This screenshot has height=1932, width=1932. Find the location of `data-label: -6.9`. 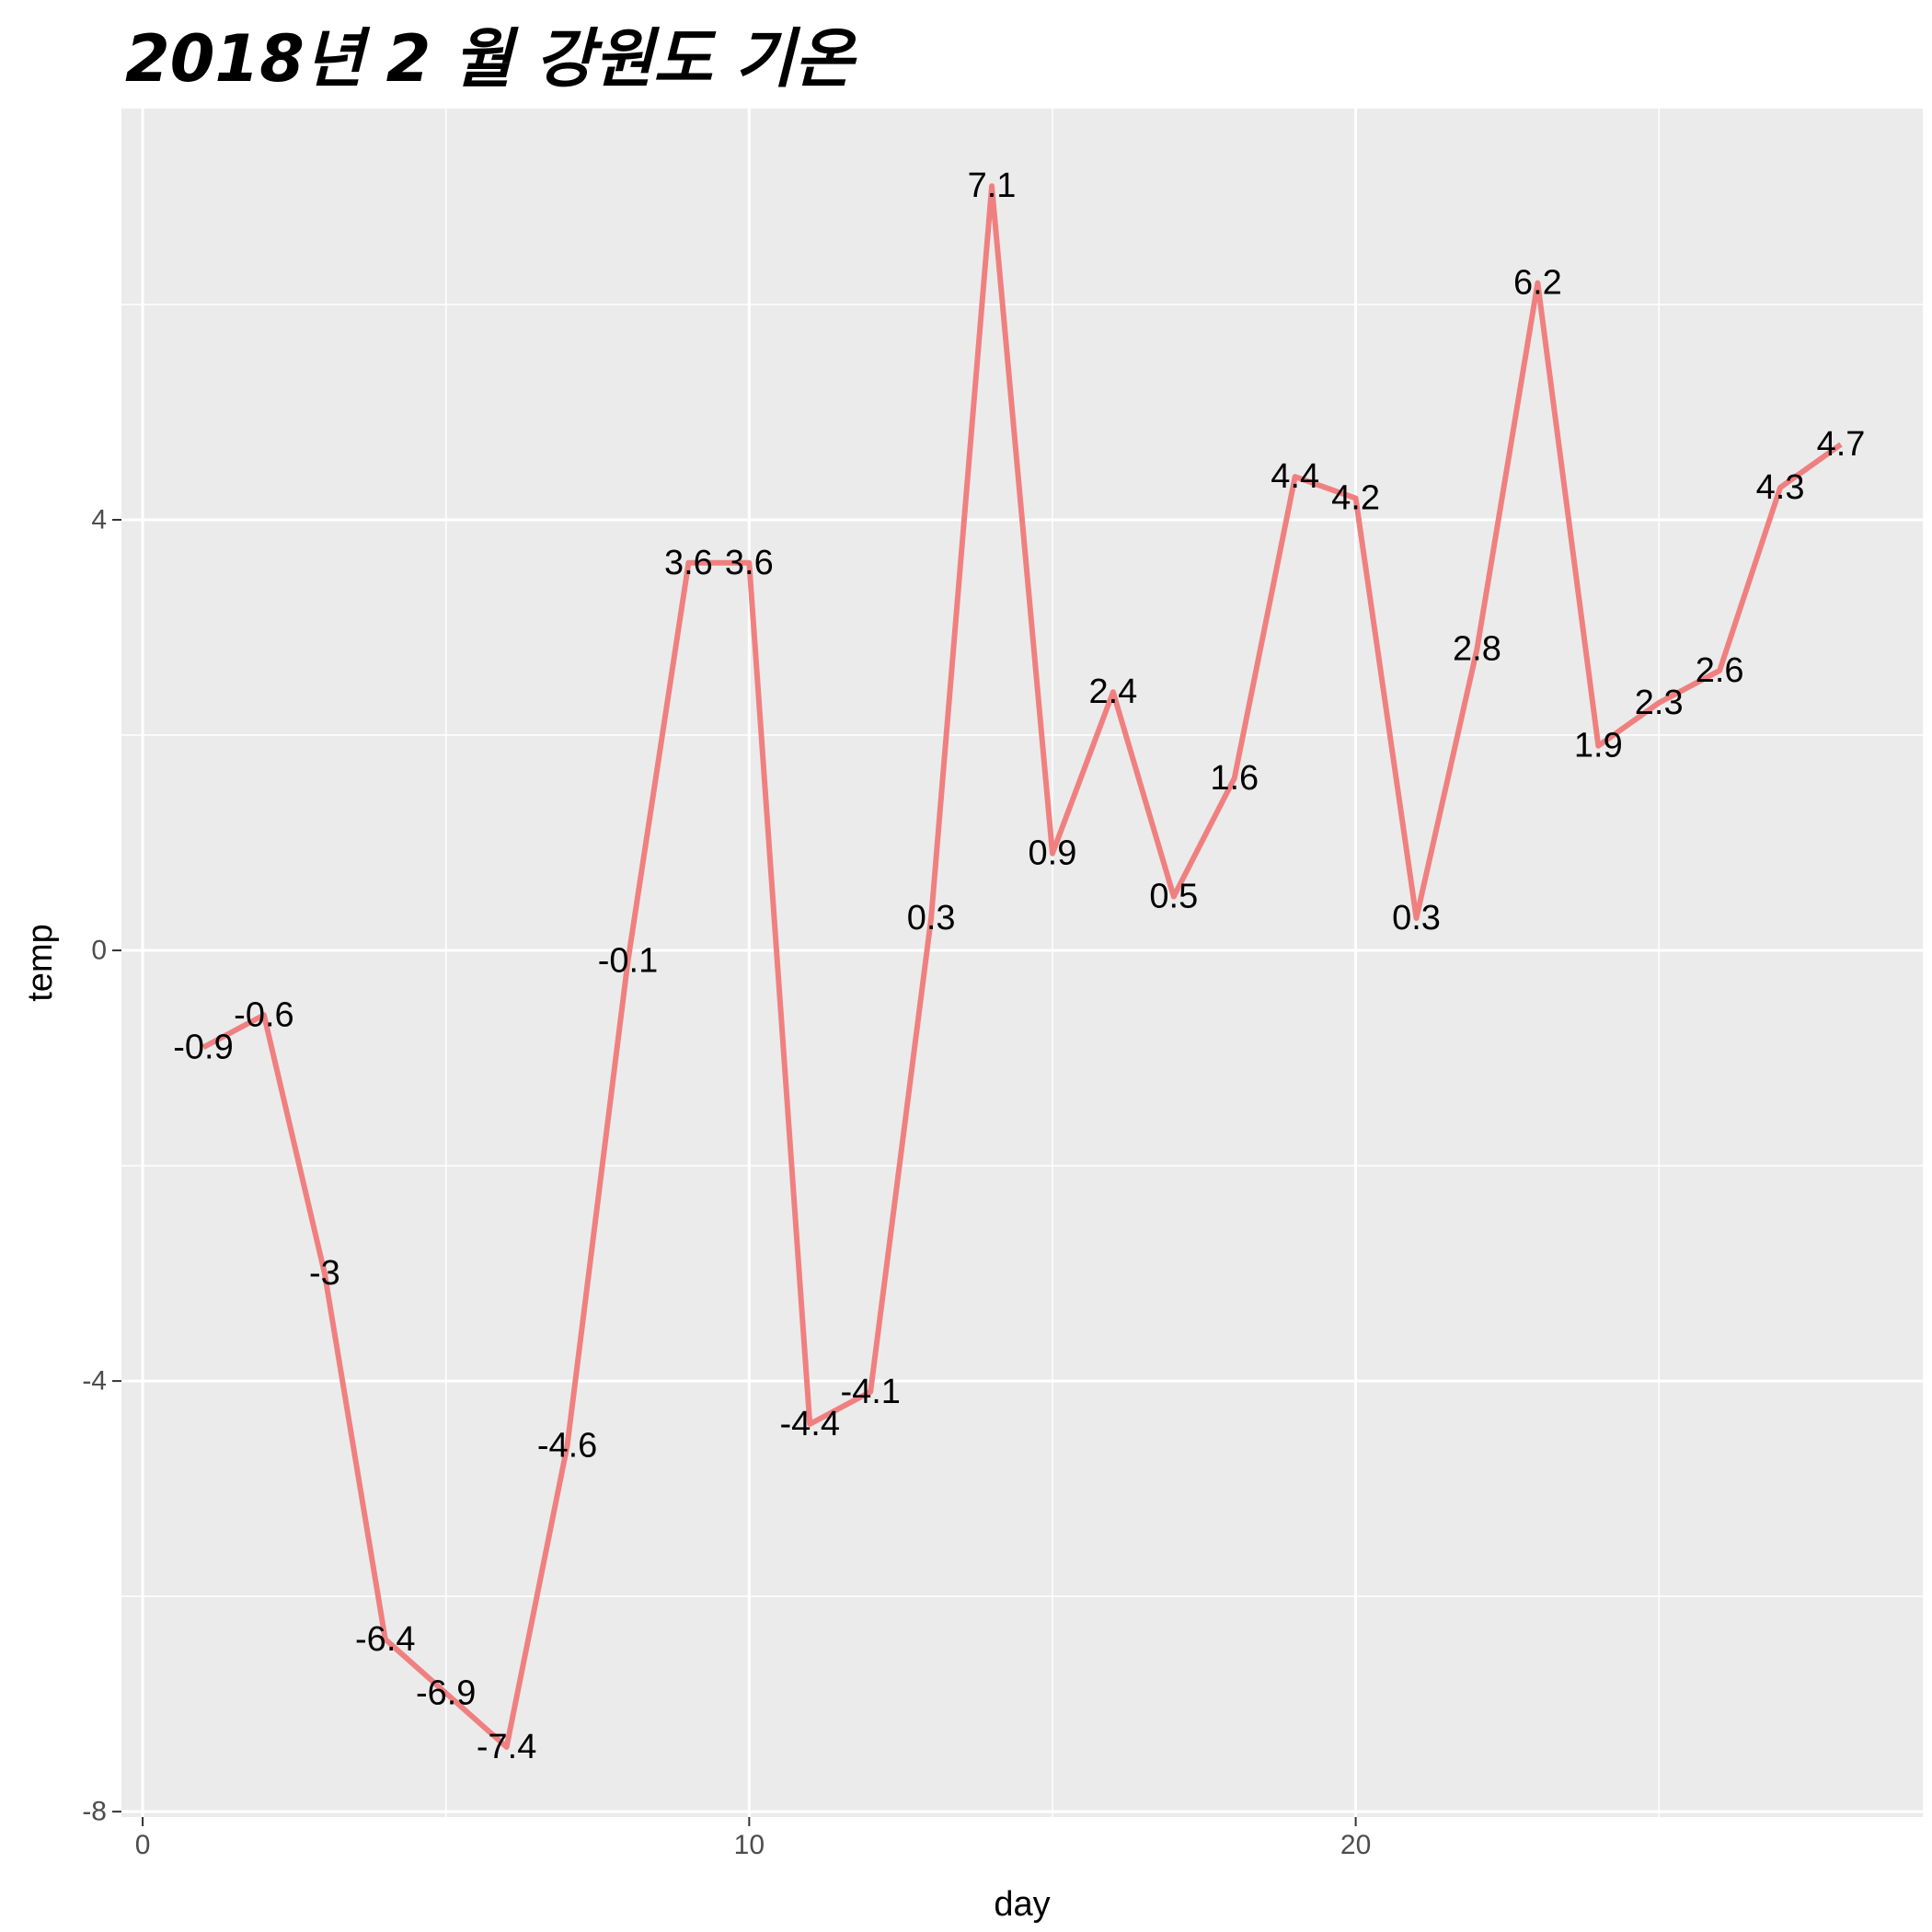

data-label: -6.9 is located at coordinates (446, 1692).